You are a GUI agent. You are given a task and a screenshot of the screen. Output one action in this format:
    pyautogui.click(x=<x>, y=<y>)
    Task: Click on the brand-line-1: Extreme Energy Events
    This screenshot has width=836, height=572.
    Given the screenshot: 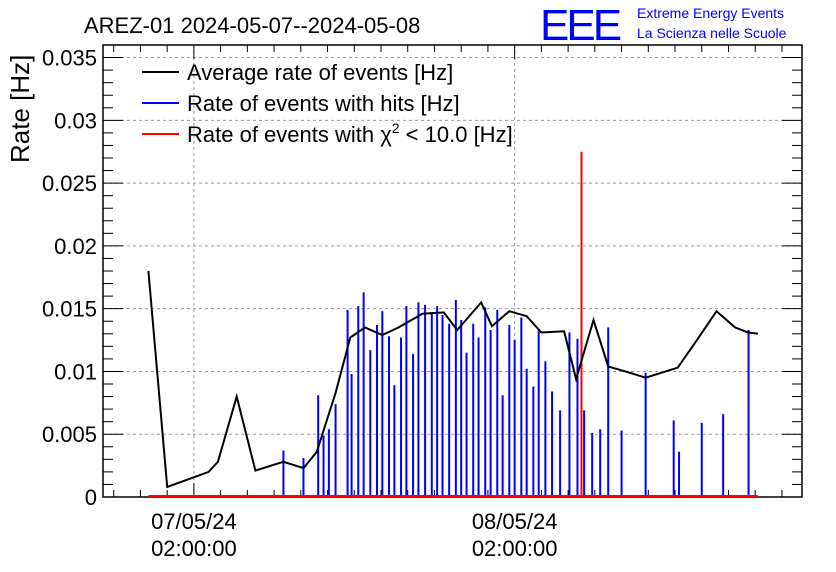 What is the action you would take?
    pyautogui.click(x=710, y=13)
    